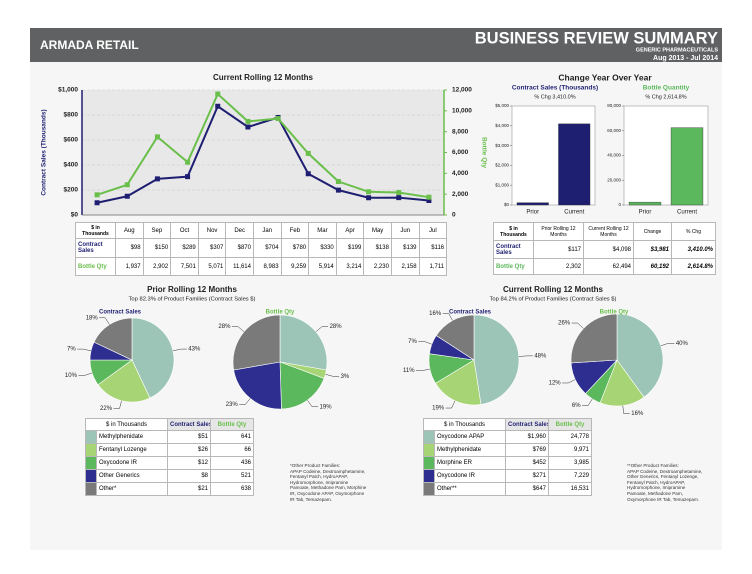  Describe the element at coordinates (232, 450) in the screenshot. I see `table-cell: 66` at that location.